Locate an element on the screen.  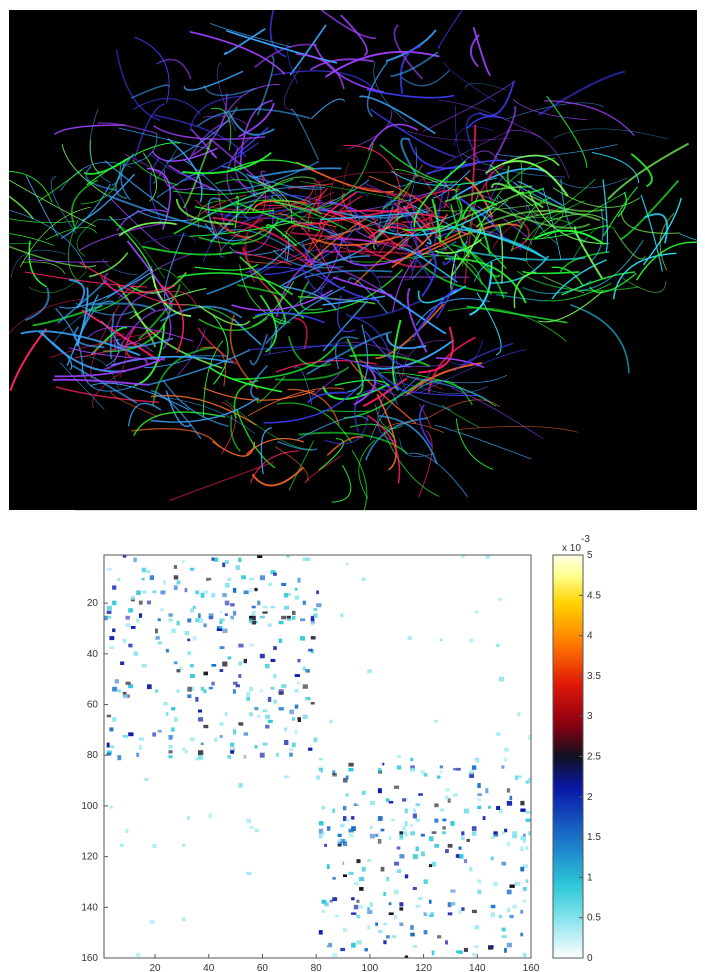
x-tick-label: 120 is located at coordinates (423, 967).